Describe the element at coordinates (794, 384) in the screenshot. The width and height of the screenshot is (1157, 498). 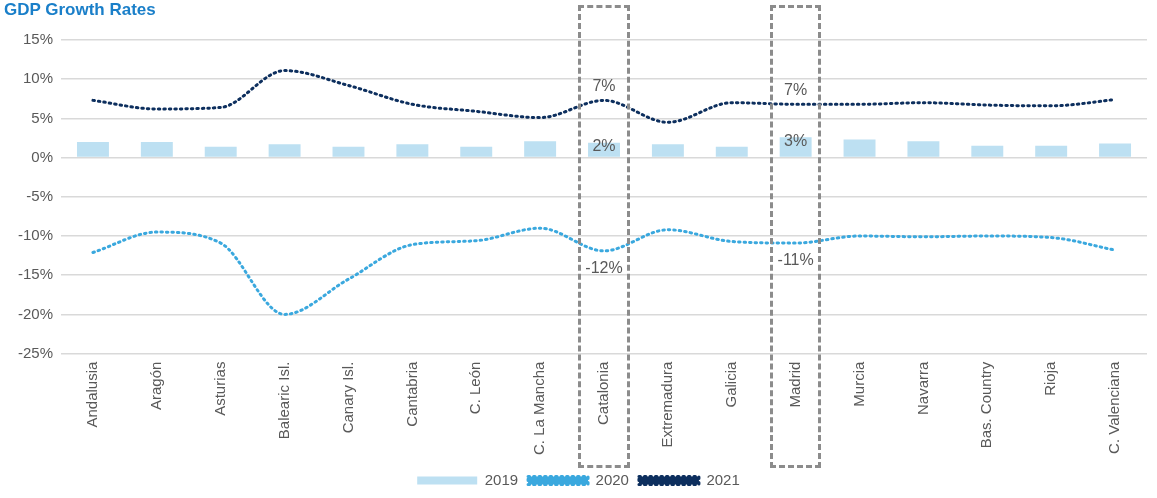
I see `x-tick-label: Madrid` at that location.